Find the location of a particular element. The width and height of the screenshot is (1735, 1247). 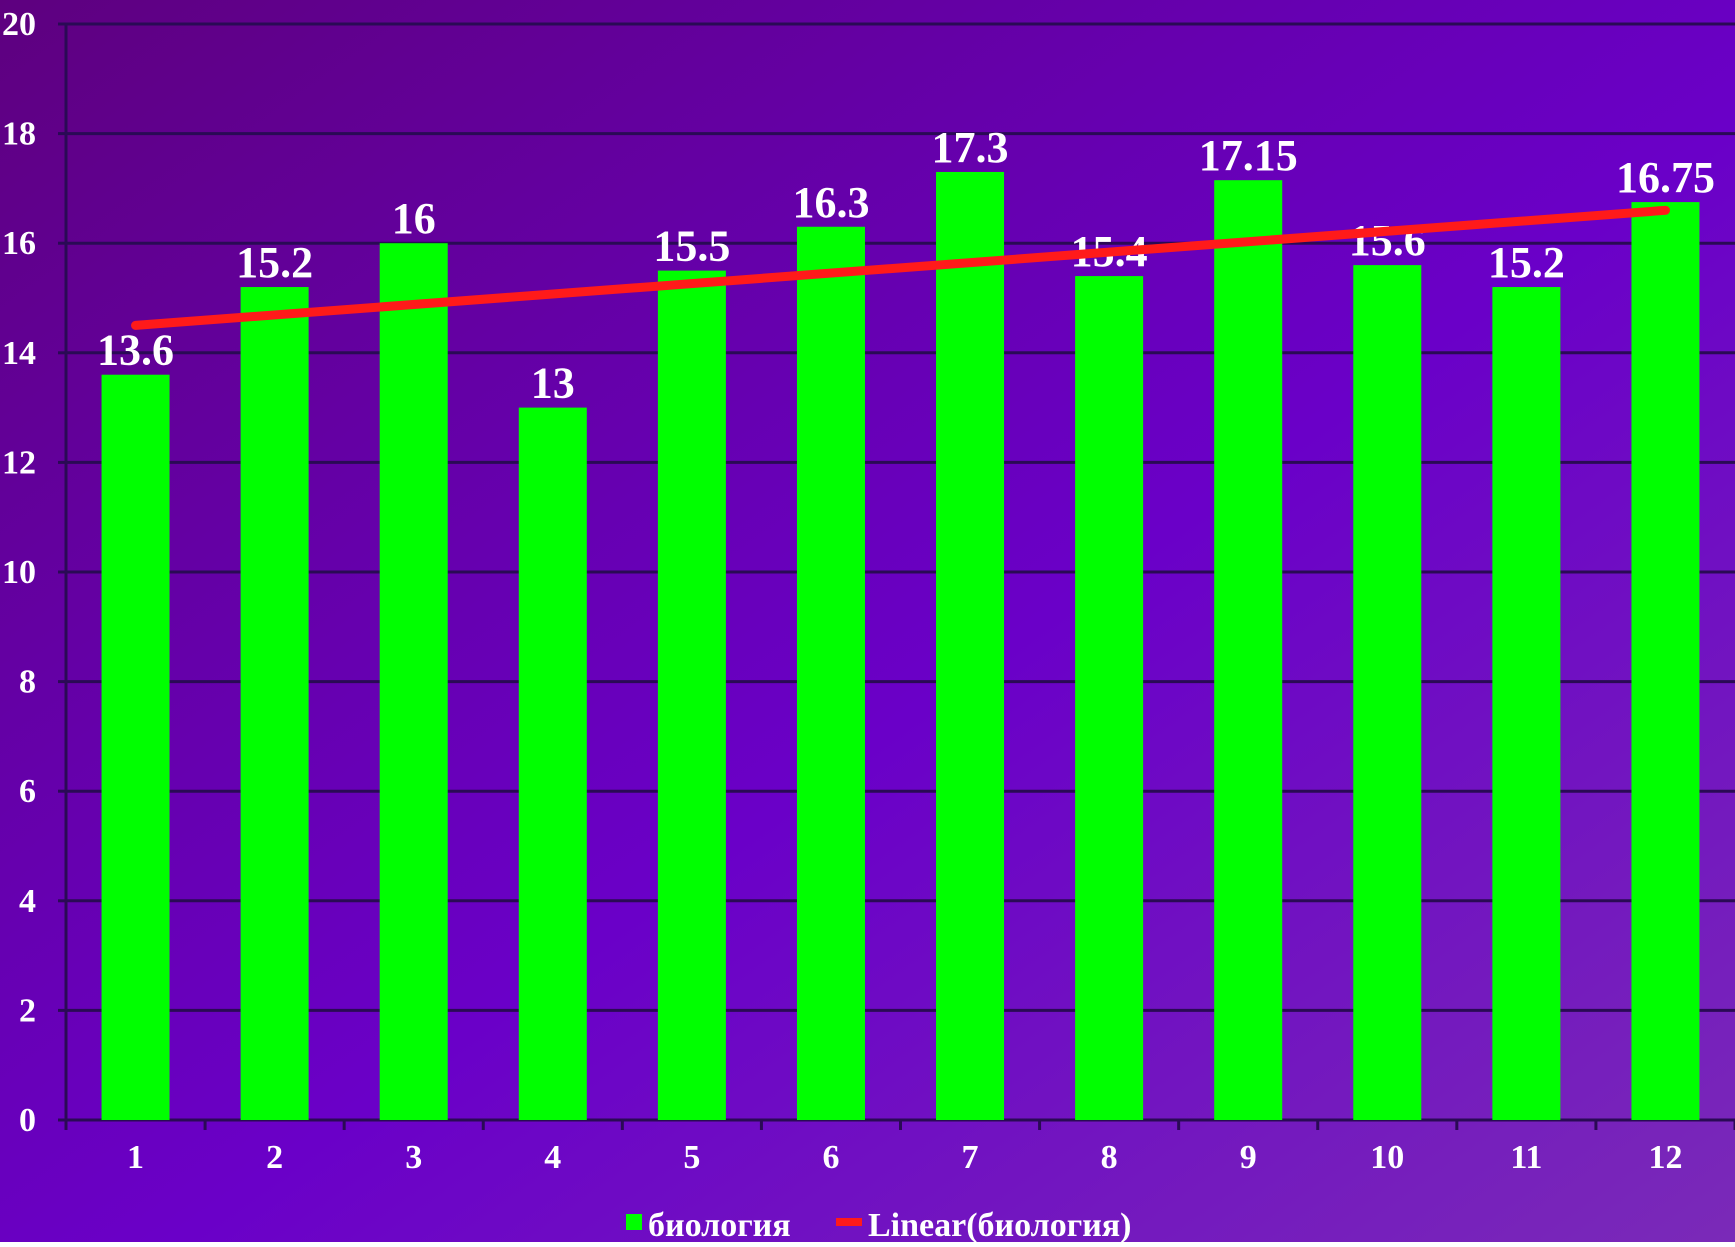

ytick-label-8: 8 is located at coordinates (27, 682).